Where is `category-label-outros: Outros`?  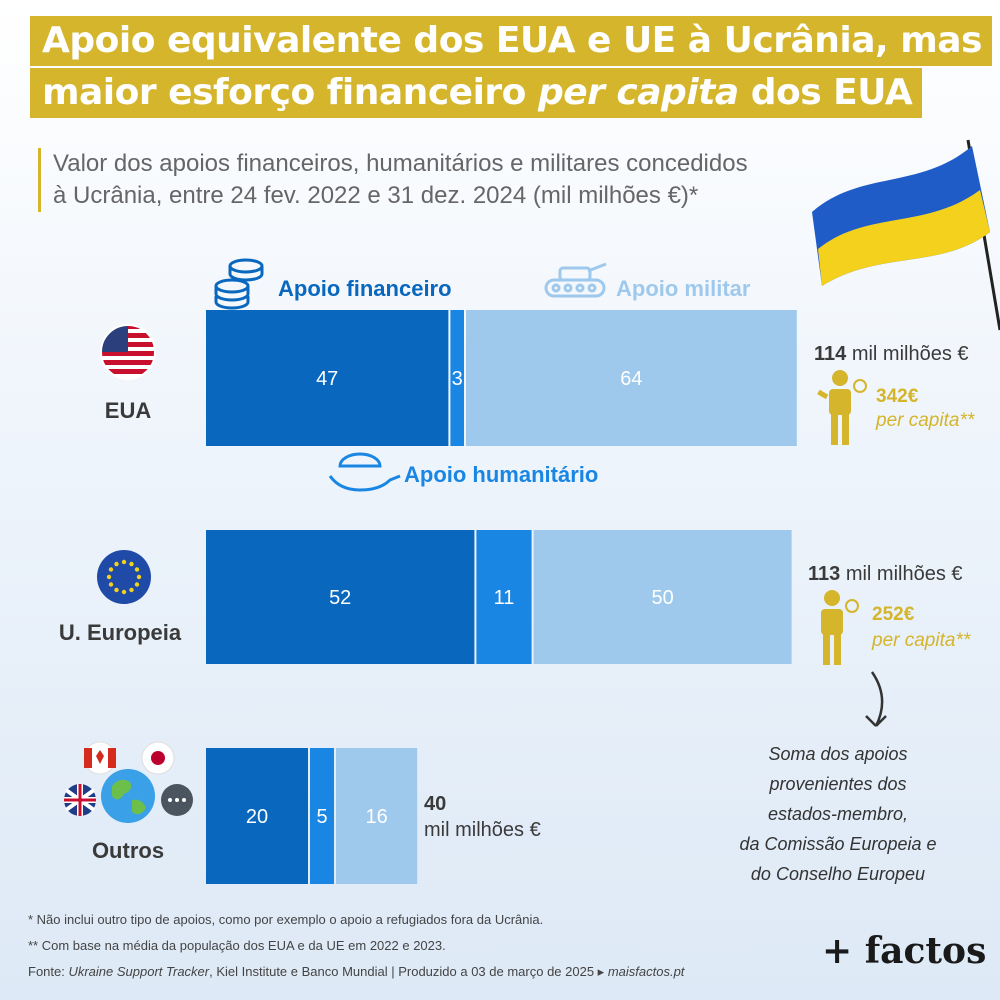
category-label-outros: Outros is located at coordinates (128, 850).